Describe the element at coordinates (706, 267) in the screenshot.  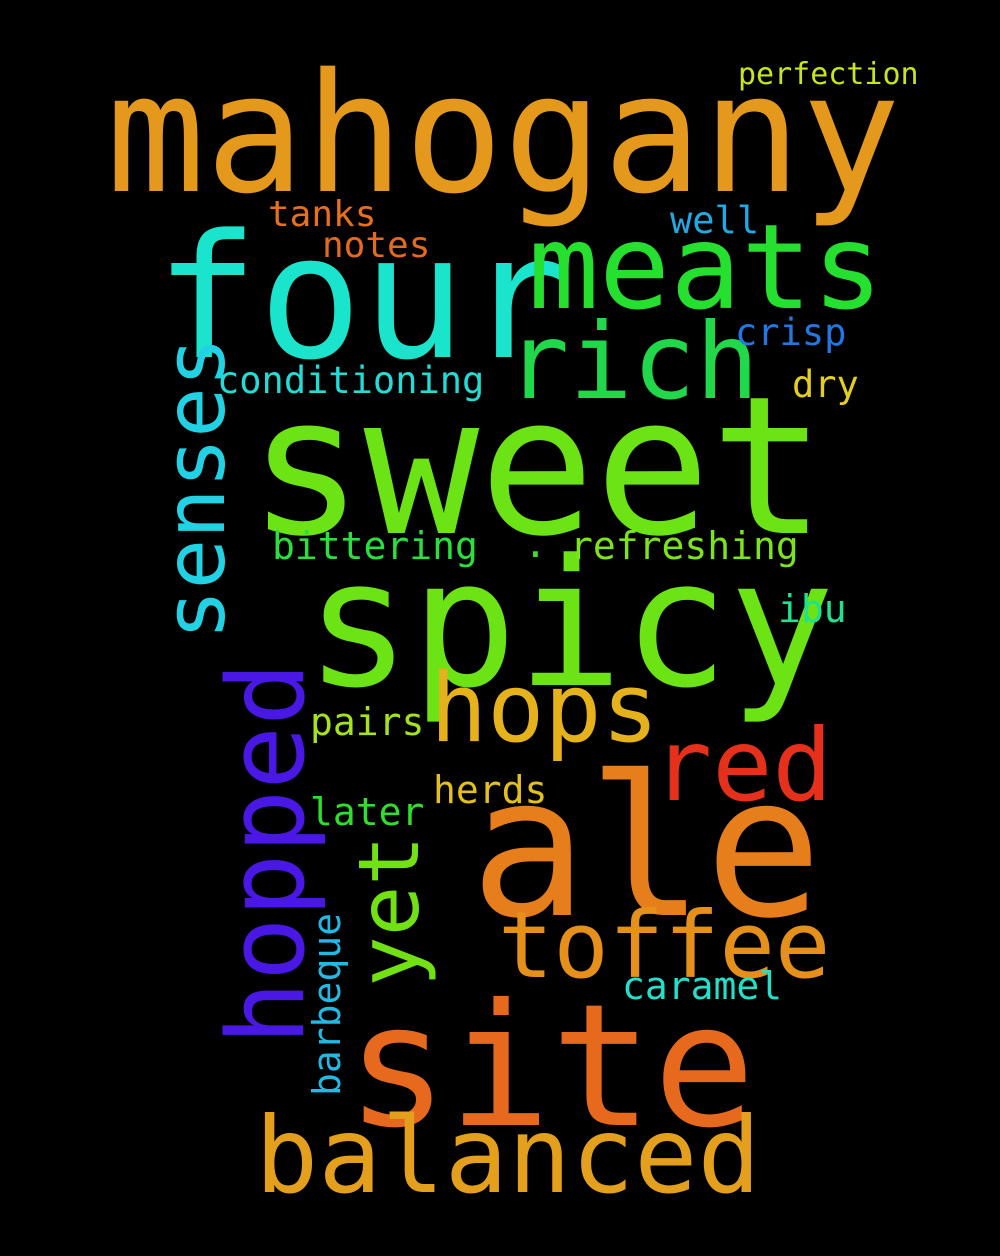
I see `word-meats: meats` at that location.